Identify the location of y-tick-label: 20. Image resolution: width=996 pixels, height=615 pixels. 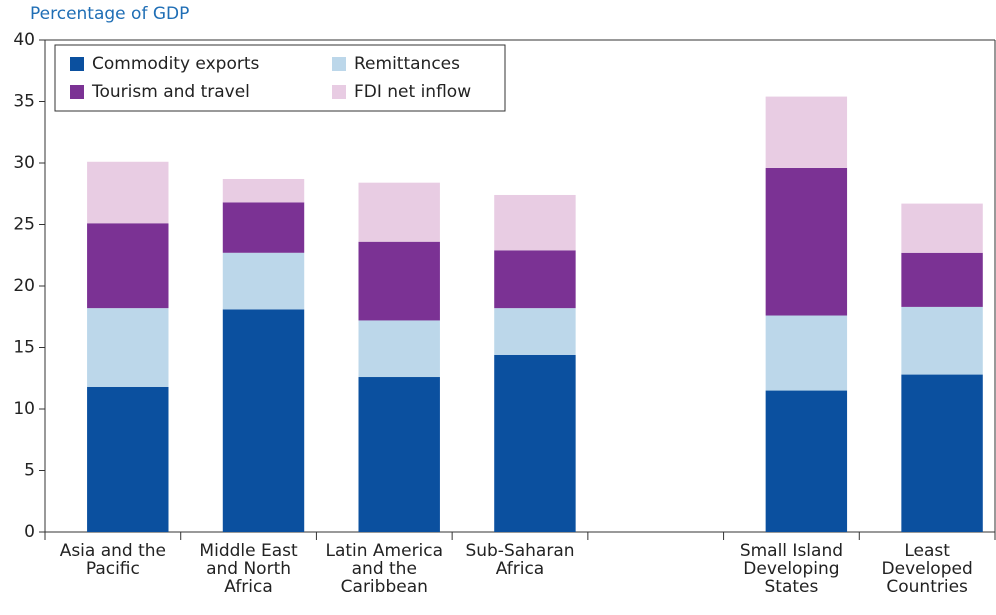
(24, 286).